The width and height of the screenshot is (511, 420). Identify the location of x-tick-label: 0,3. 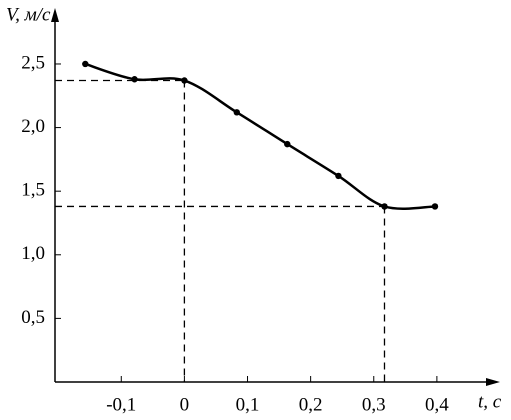
(374, 404).